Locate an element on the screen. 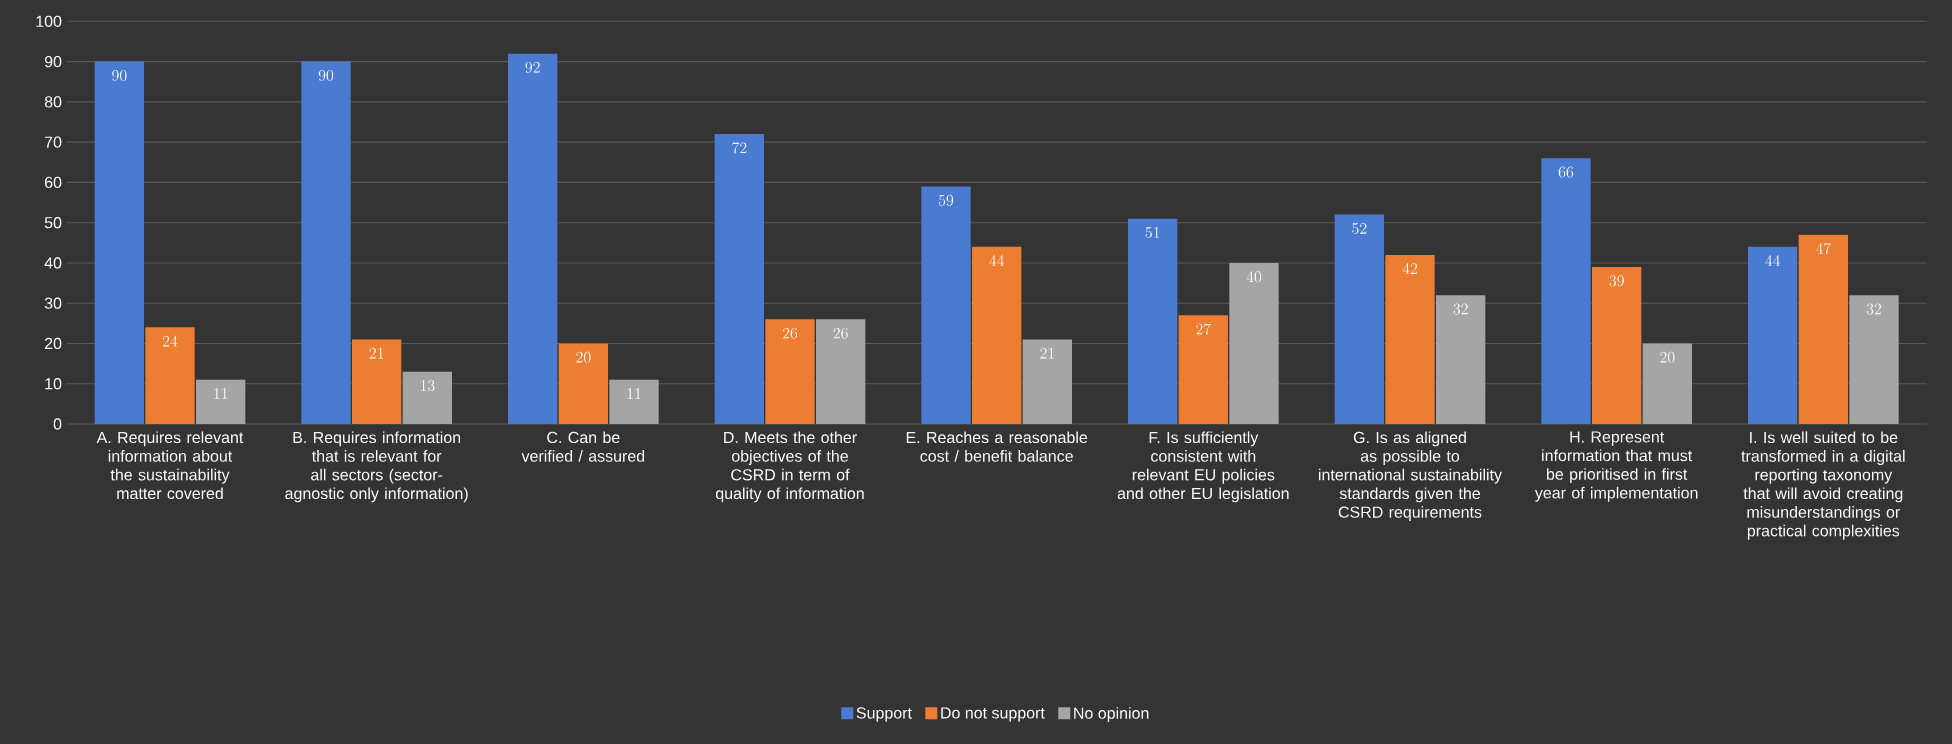  legend-label: No opinion is located at coordinates (1111, 715).